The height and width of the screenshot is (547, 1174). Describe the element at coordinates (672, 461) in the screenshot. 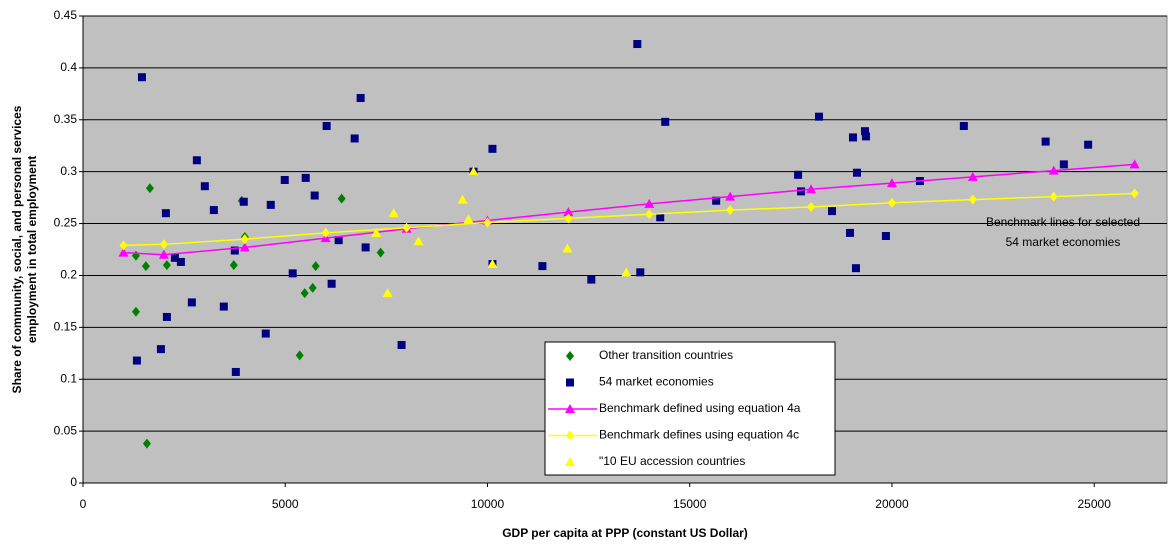

I see `legend-label: "10 EU accession countries` at that location.